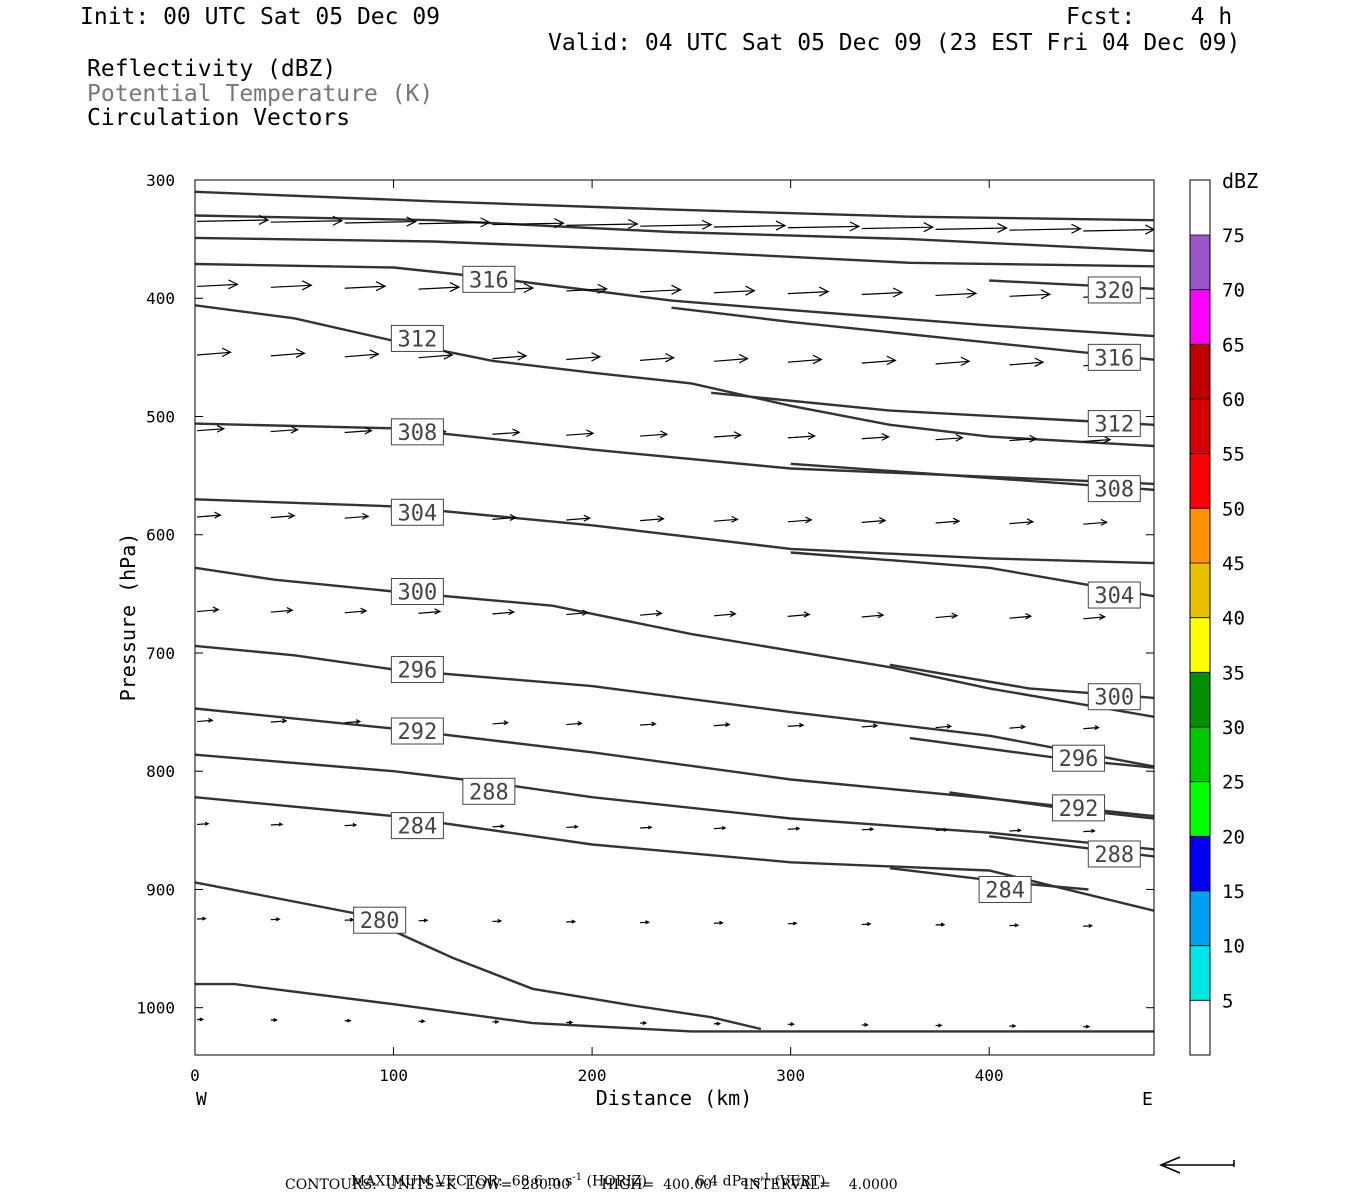  What do you see at coordinates (155, 1008) in the screenshot?
I see `y-tick-label: 1000` at bounding box center [155, 1008].